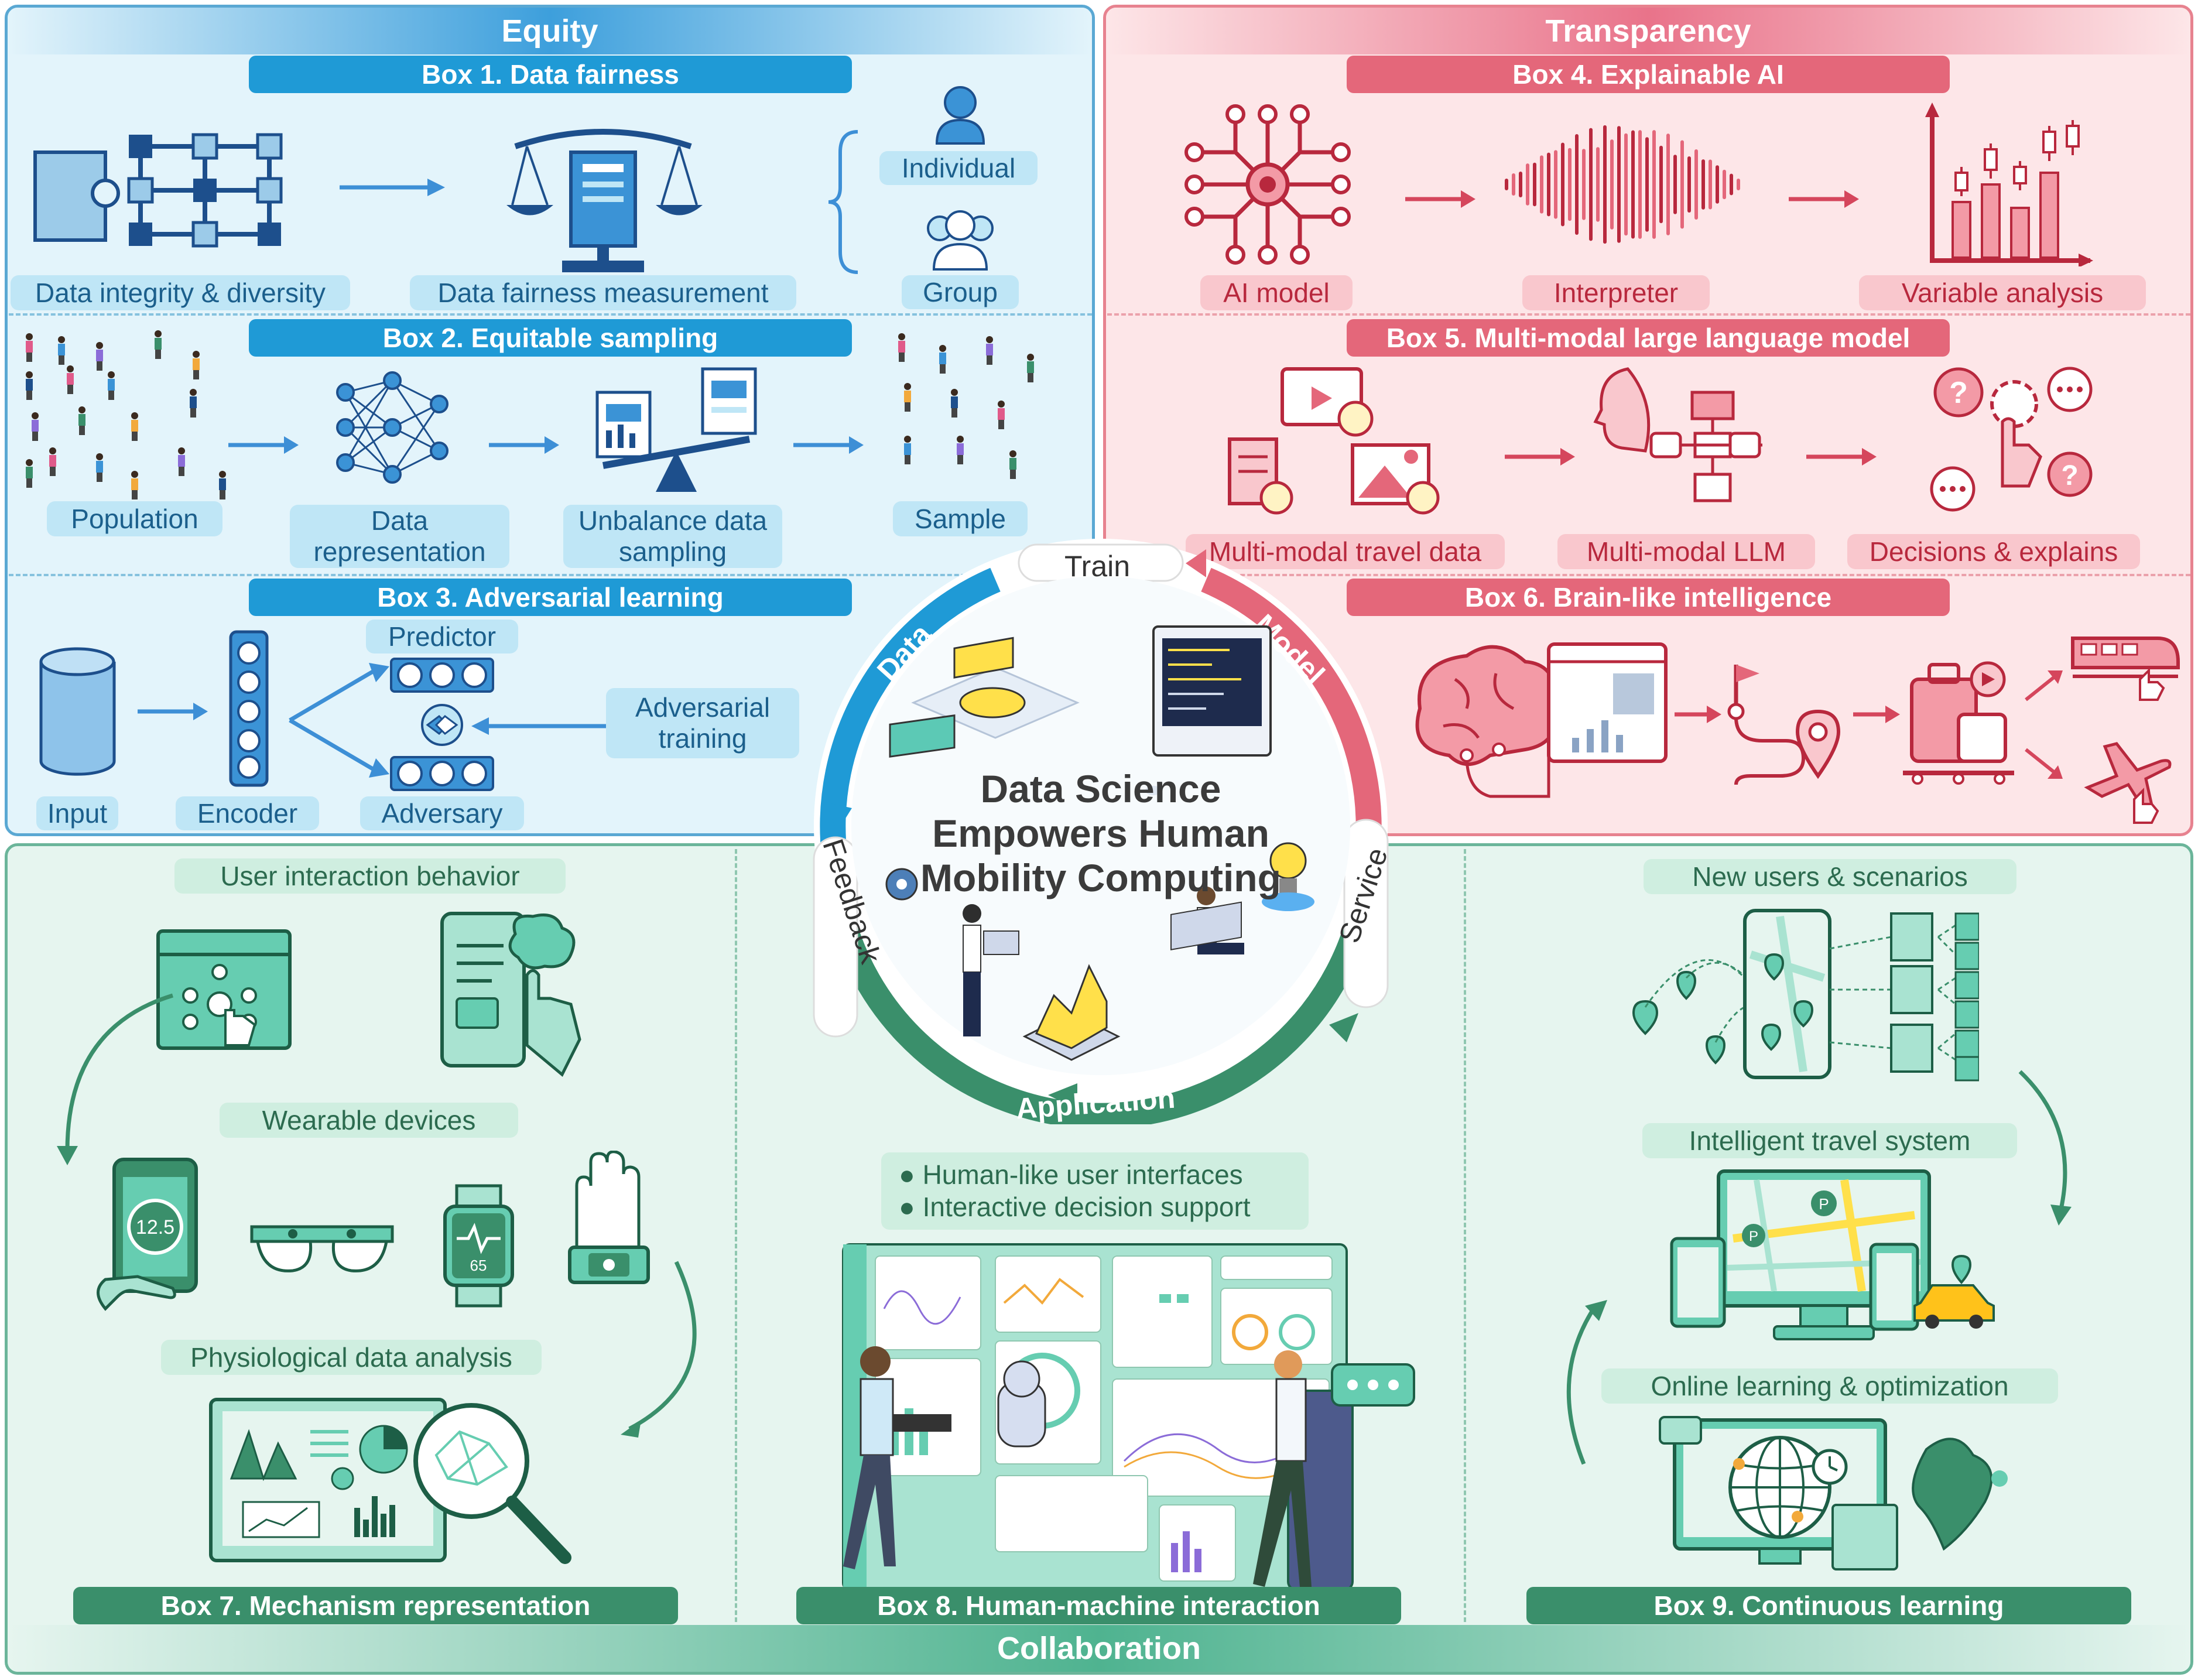 This screenshot has width=2198, height=1680. I want to click on equity-title: Equity, so click(550, 31).